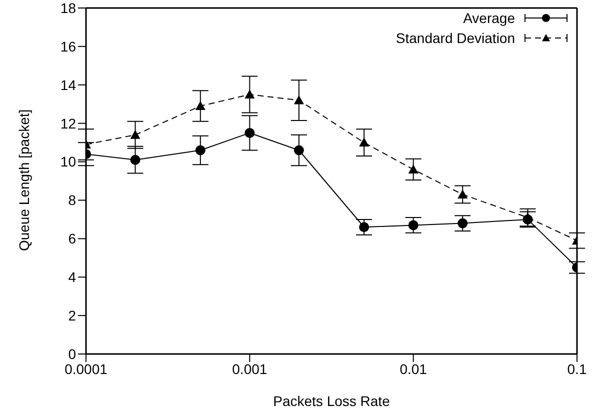  What do you see at coordinates (86, 368) in the screenshot?
I see `x-tick-label: 0.0001` at bounding box center [86, 368].